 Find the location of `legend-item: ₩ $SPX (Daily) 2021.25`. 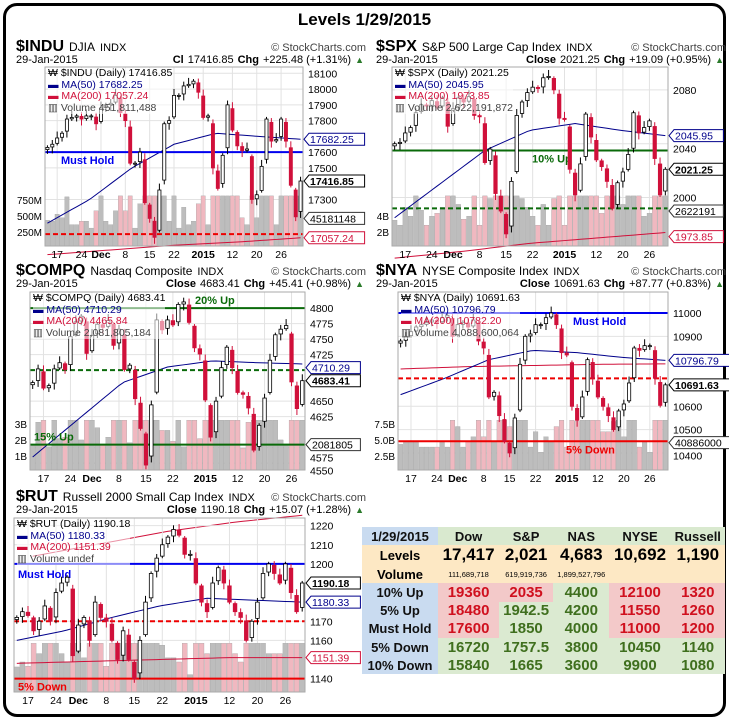

legend-item: ₩ $SPX (Daily) 2021.25 is located at coordinates (454, 73).